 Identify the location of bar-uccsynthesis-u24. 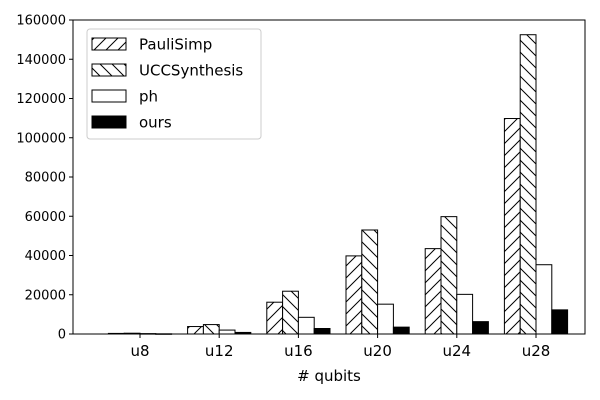
(449, 275).